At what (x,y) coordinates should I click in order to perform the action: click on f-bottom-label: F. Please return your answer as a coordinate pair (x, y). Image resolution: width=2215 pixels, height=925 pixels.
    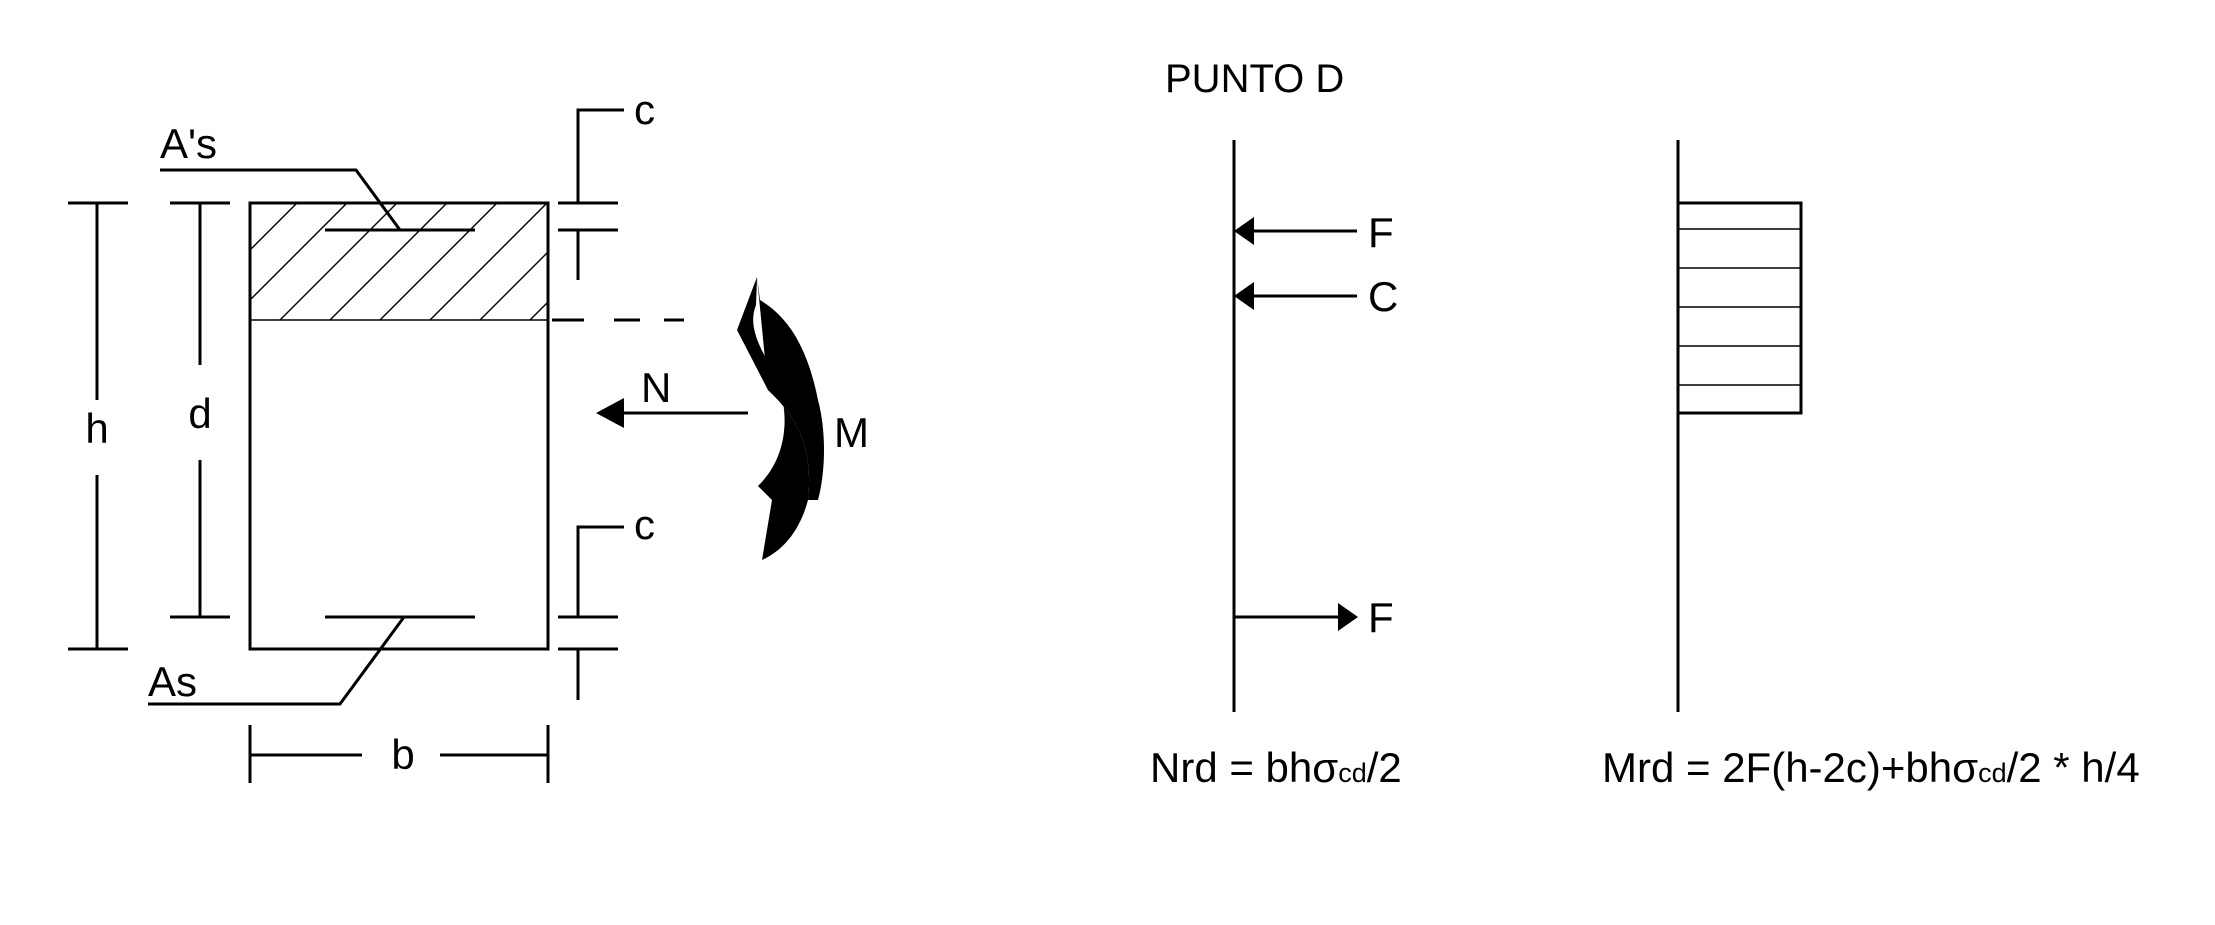
    Looking at the image, I should click on (1381, 617).